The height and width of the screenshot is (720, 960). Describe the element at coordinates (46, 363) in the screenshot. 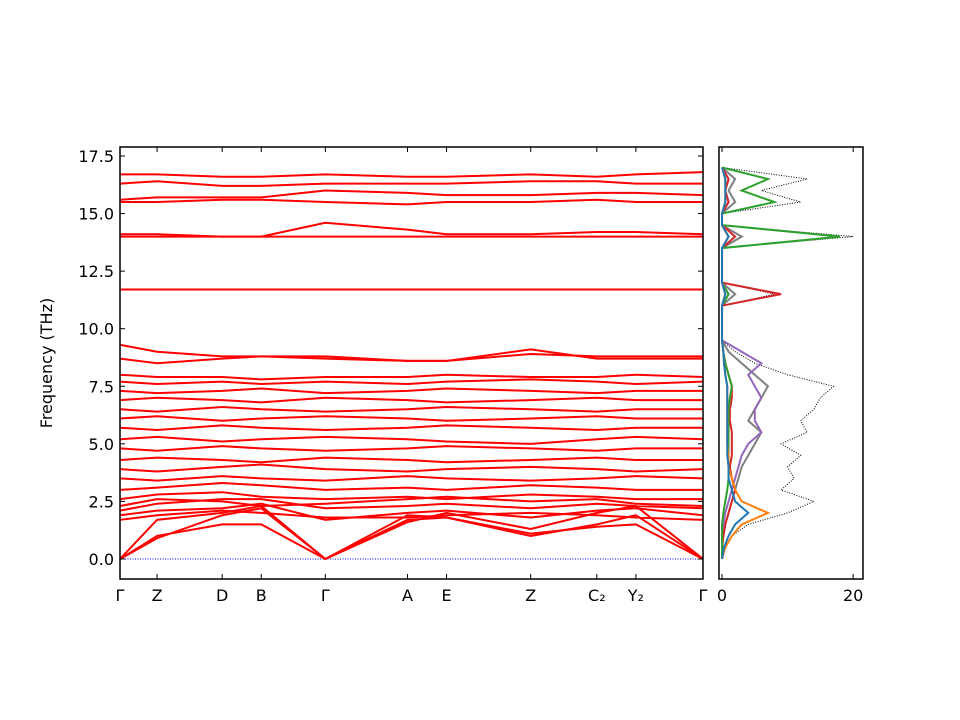

I see `y-axis-label: Frequency (THz)` at that location.